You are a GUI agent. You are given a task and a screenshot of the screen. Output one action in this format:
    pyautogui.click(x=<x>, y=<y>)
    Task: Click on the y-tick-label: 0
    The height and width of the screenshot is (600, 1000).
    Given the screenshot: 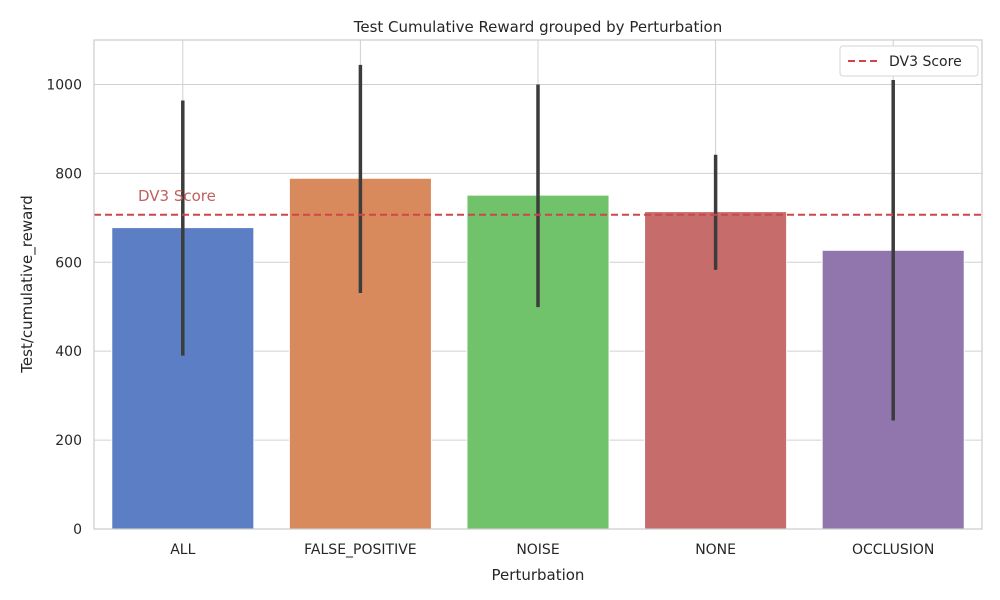 What is the action you would take?
    pyautogui.click(x=77, y=530)
    